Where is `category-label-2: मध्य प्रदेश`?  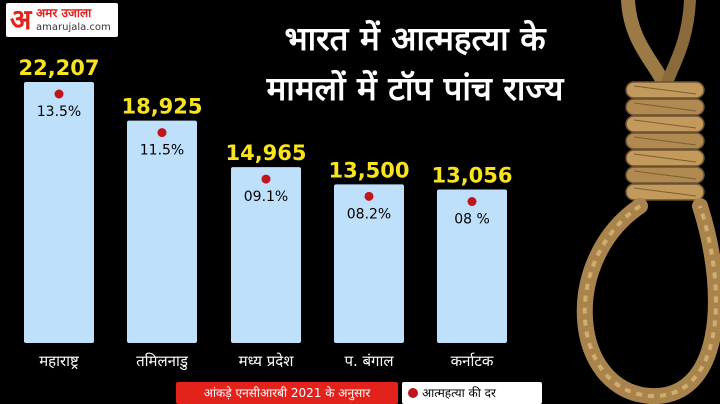 category-label-2: मध्य प्रदेश is located at coordinates (267, 361).